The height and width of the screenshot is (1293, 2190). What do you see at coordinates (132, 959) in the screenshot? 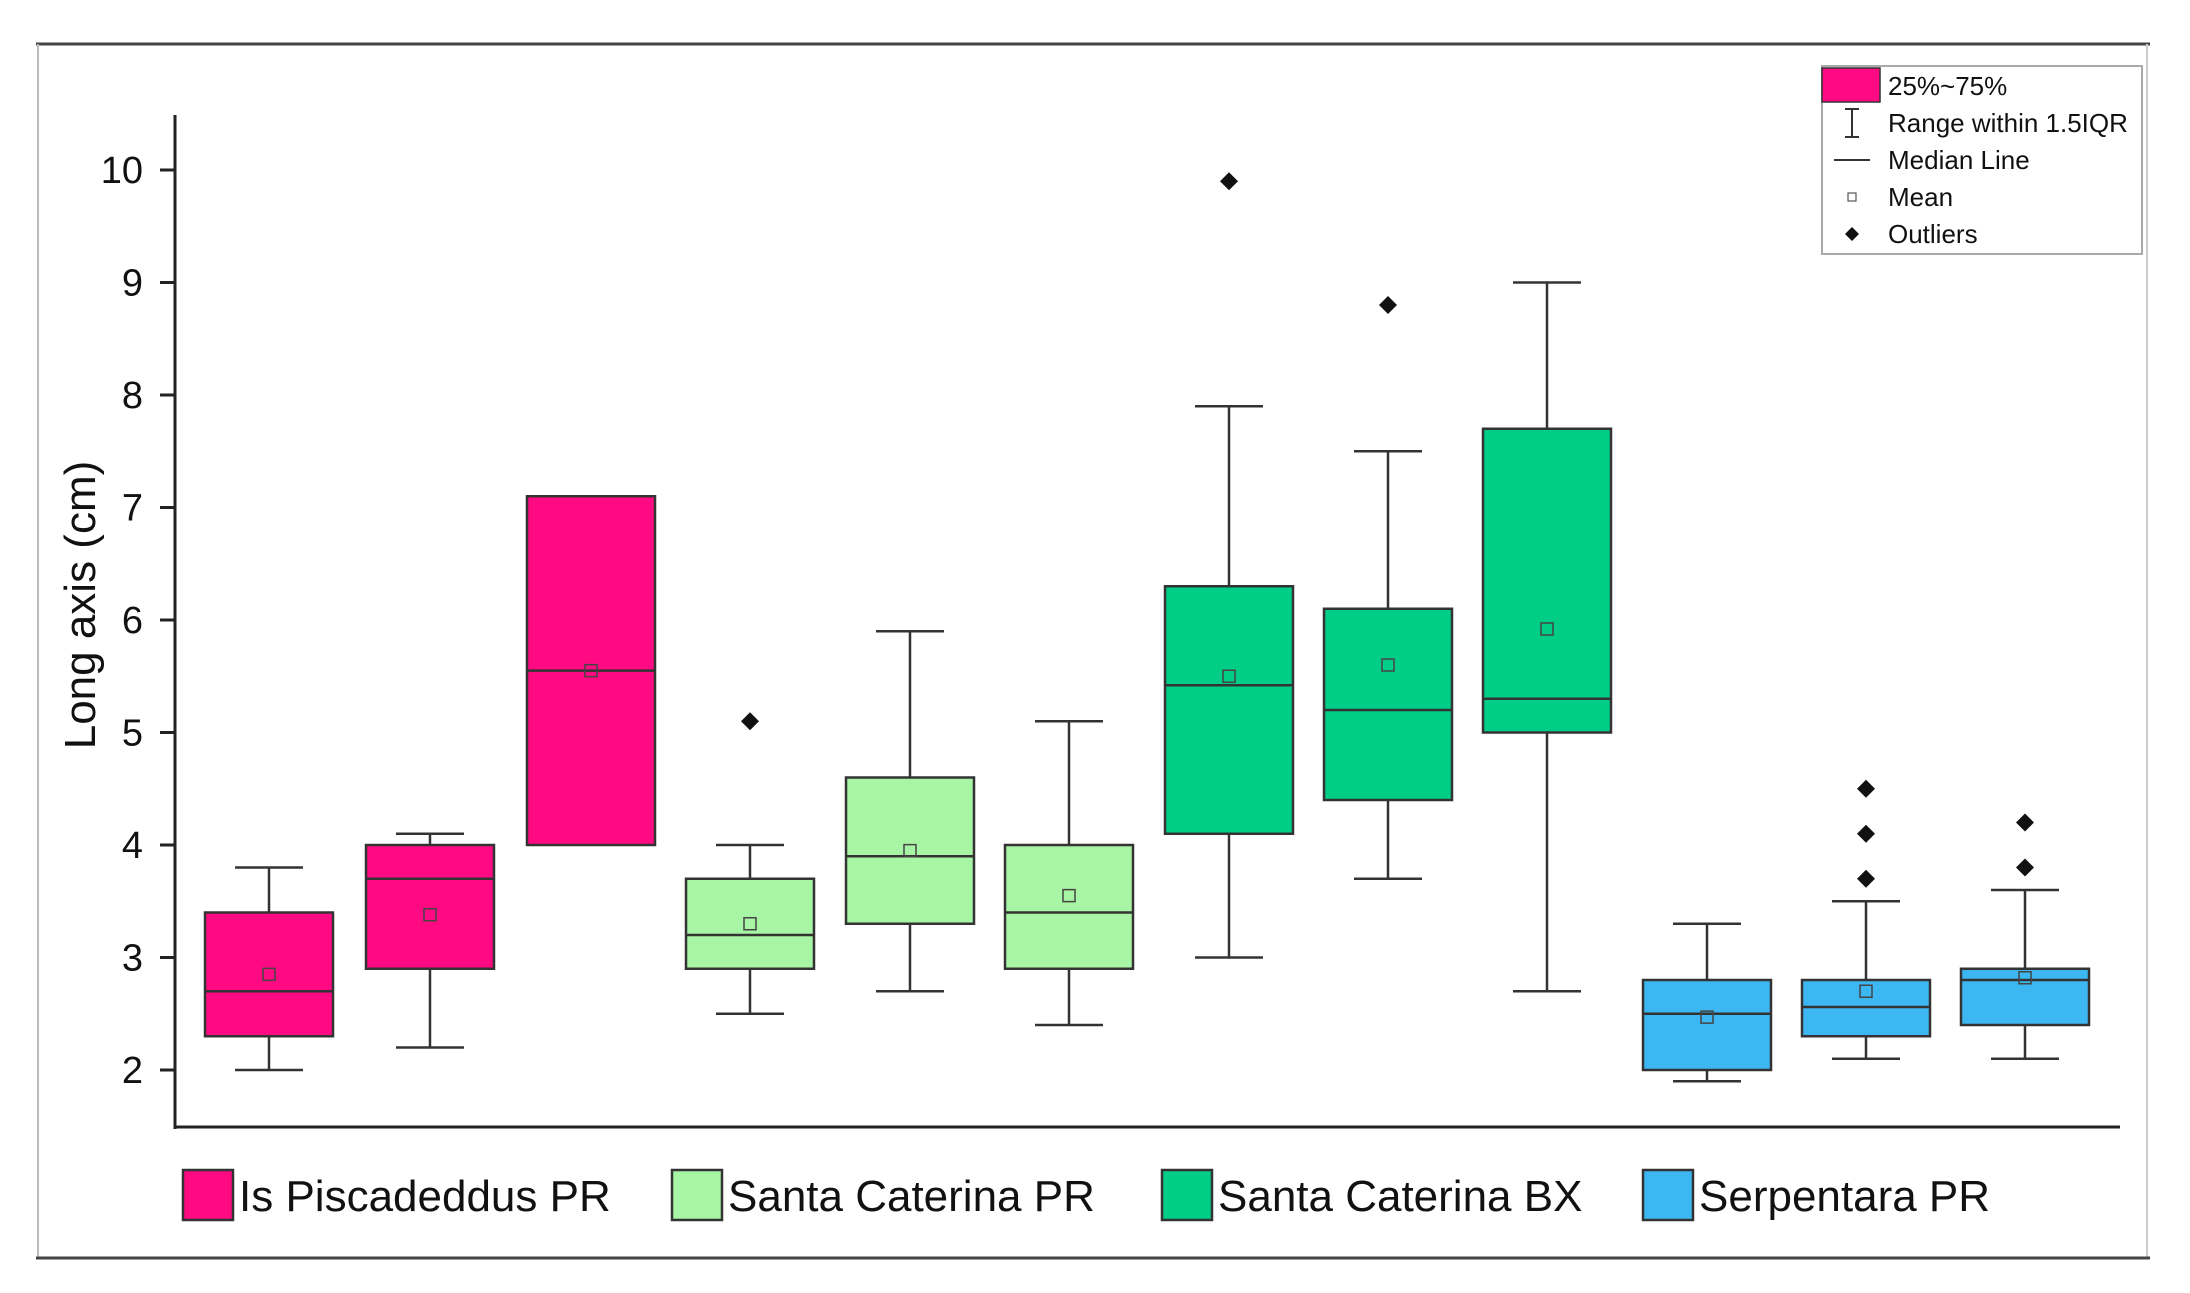
I see `y-tick-label: 3` at bounding box center [132, 959].